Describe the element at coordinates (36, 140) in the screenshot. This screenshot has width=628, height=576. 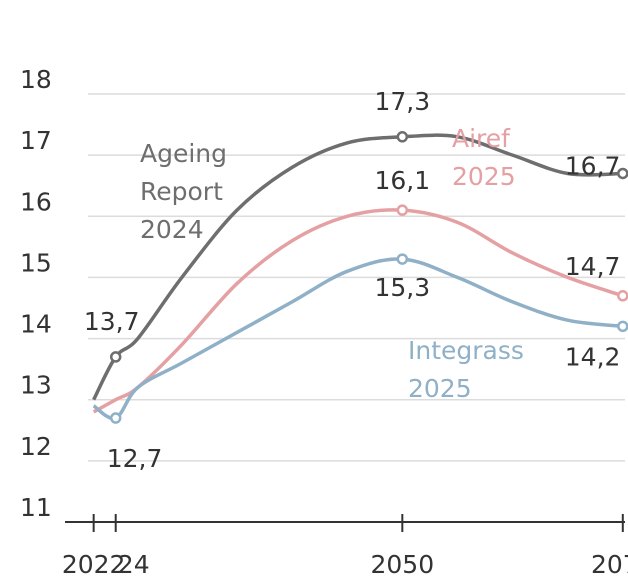
I see `y-tick-label: 17` at that location.